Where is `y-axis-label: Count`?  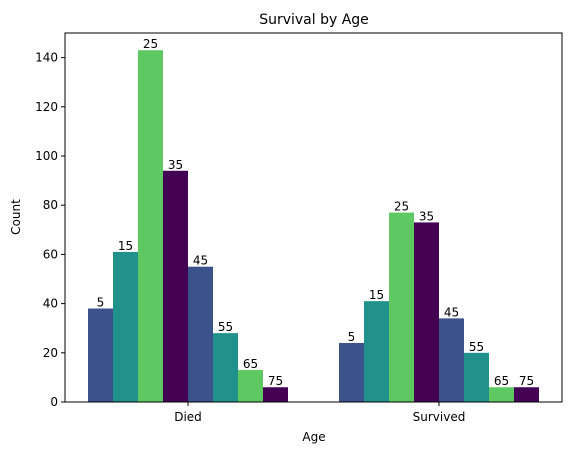 y-axis-label: Count is located at coordinates (16, 217).